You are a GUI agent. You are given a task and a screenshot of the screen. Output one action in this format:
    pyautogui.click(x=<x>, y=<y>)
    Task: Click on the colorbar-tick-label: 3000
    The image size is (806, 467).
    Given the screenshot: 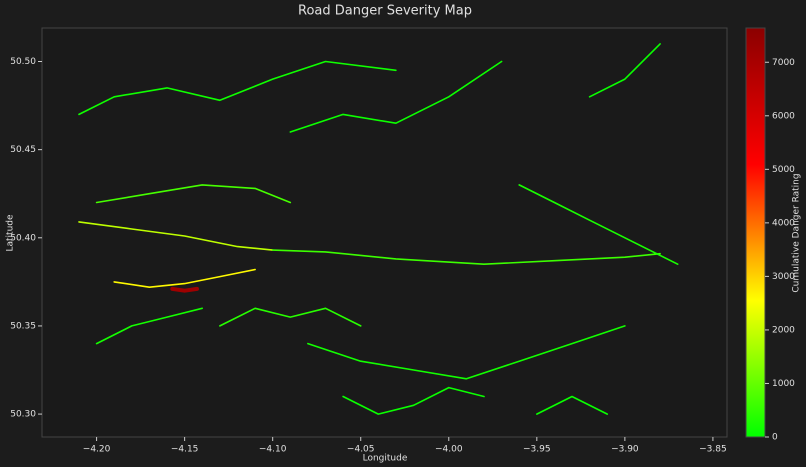 What is the action you would take?
    pyautogui.click(x=783, y=277)
    